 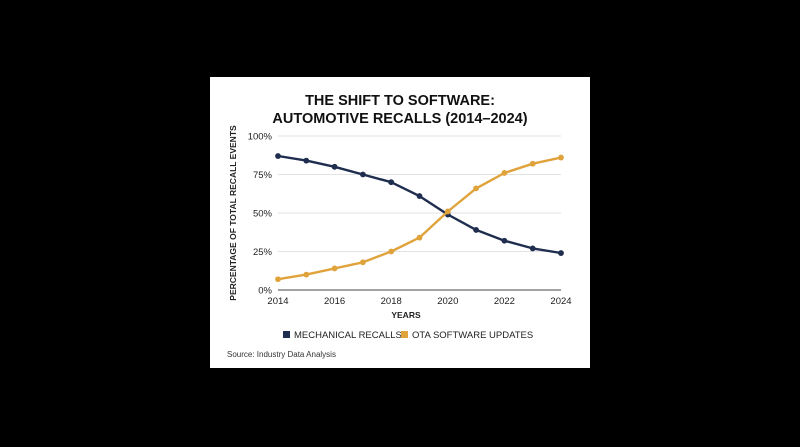 I want to click on series-line-ota, so click(x=419, y=218).